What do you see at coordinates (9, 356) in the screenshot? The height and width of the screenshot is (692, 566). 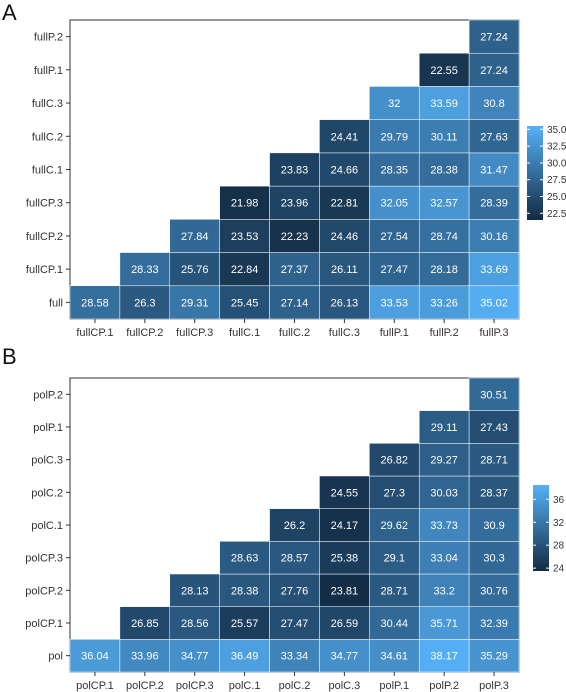 I see `panel-label-b: B` at bounding box center [9, 356].